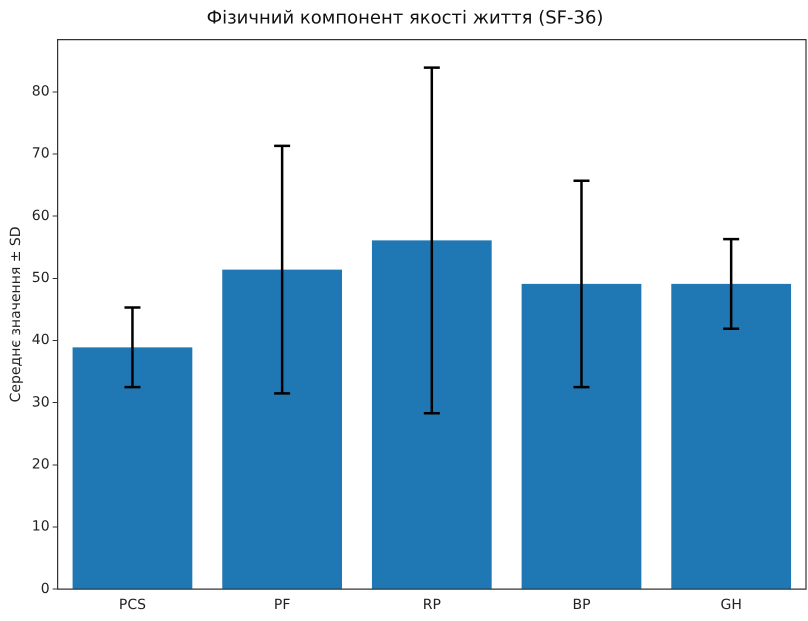 The height and width of the screenshot is (621, 808). What do you see at coordinates (431, 605) in the screenshot?
I see `x-tick-label: RP` at bounding box center [431, 605].